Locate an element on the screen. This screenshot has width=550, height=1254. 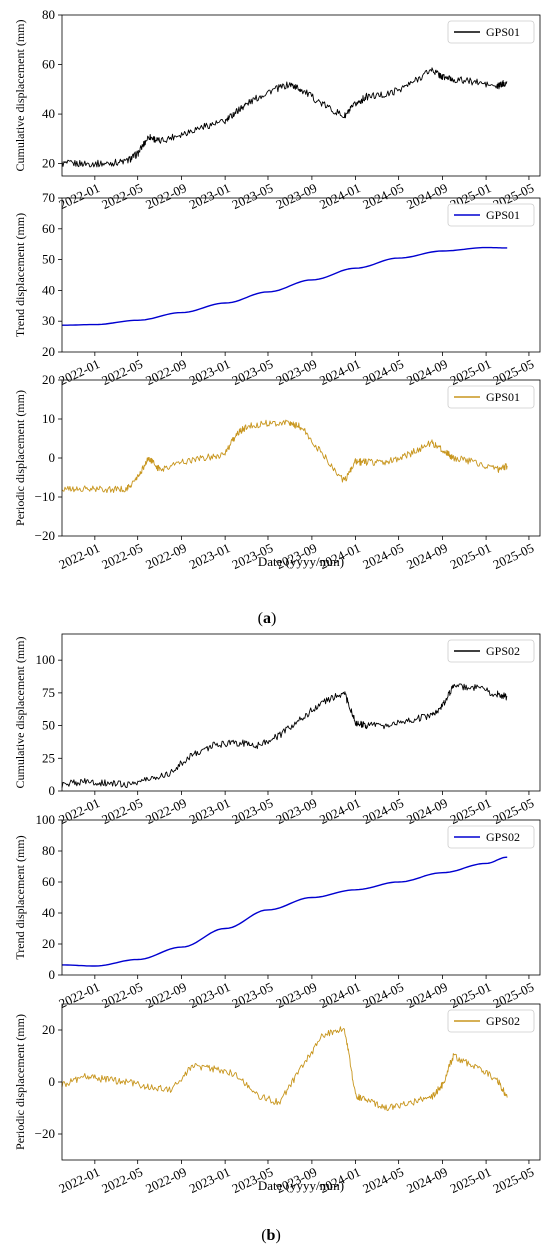
y-tick-label: 70 is located at coordinates (48, 197).